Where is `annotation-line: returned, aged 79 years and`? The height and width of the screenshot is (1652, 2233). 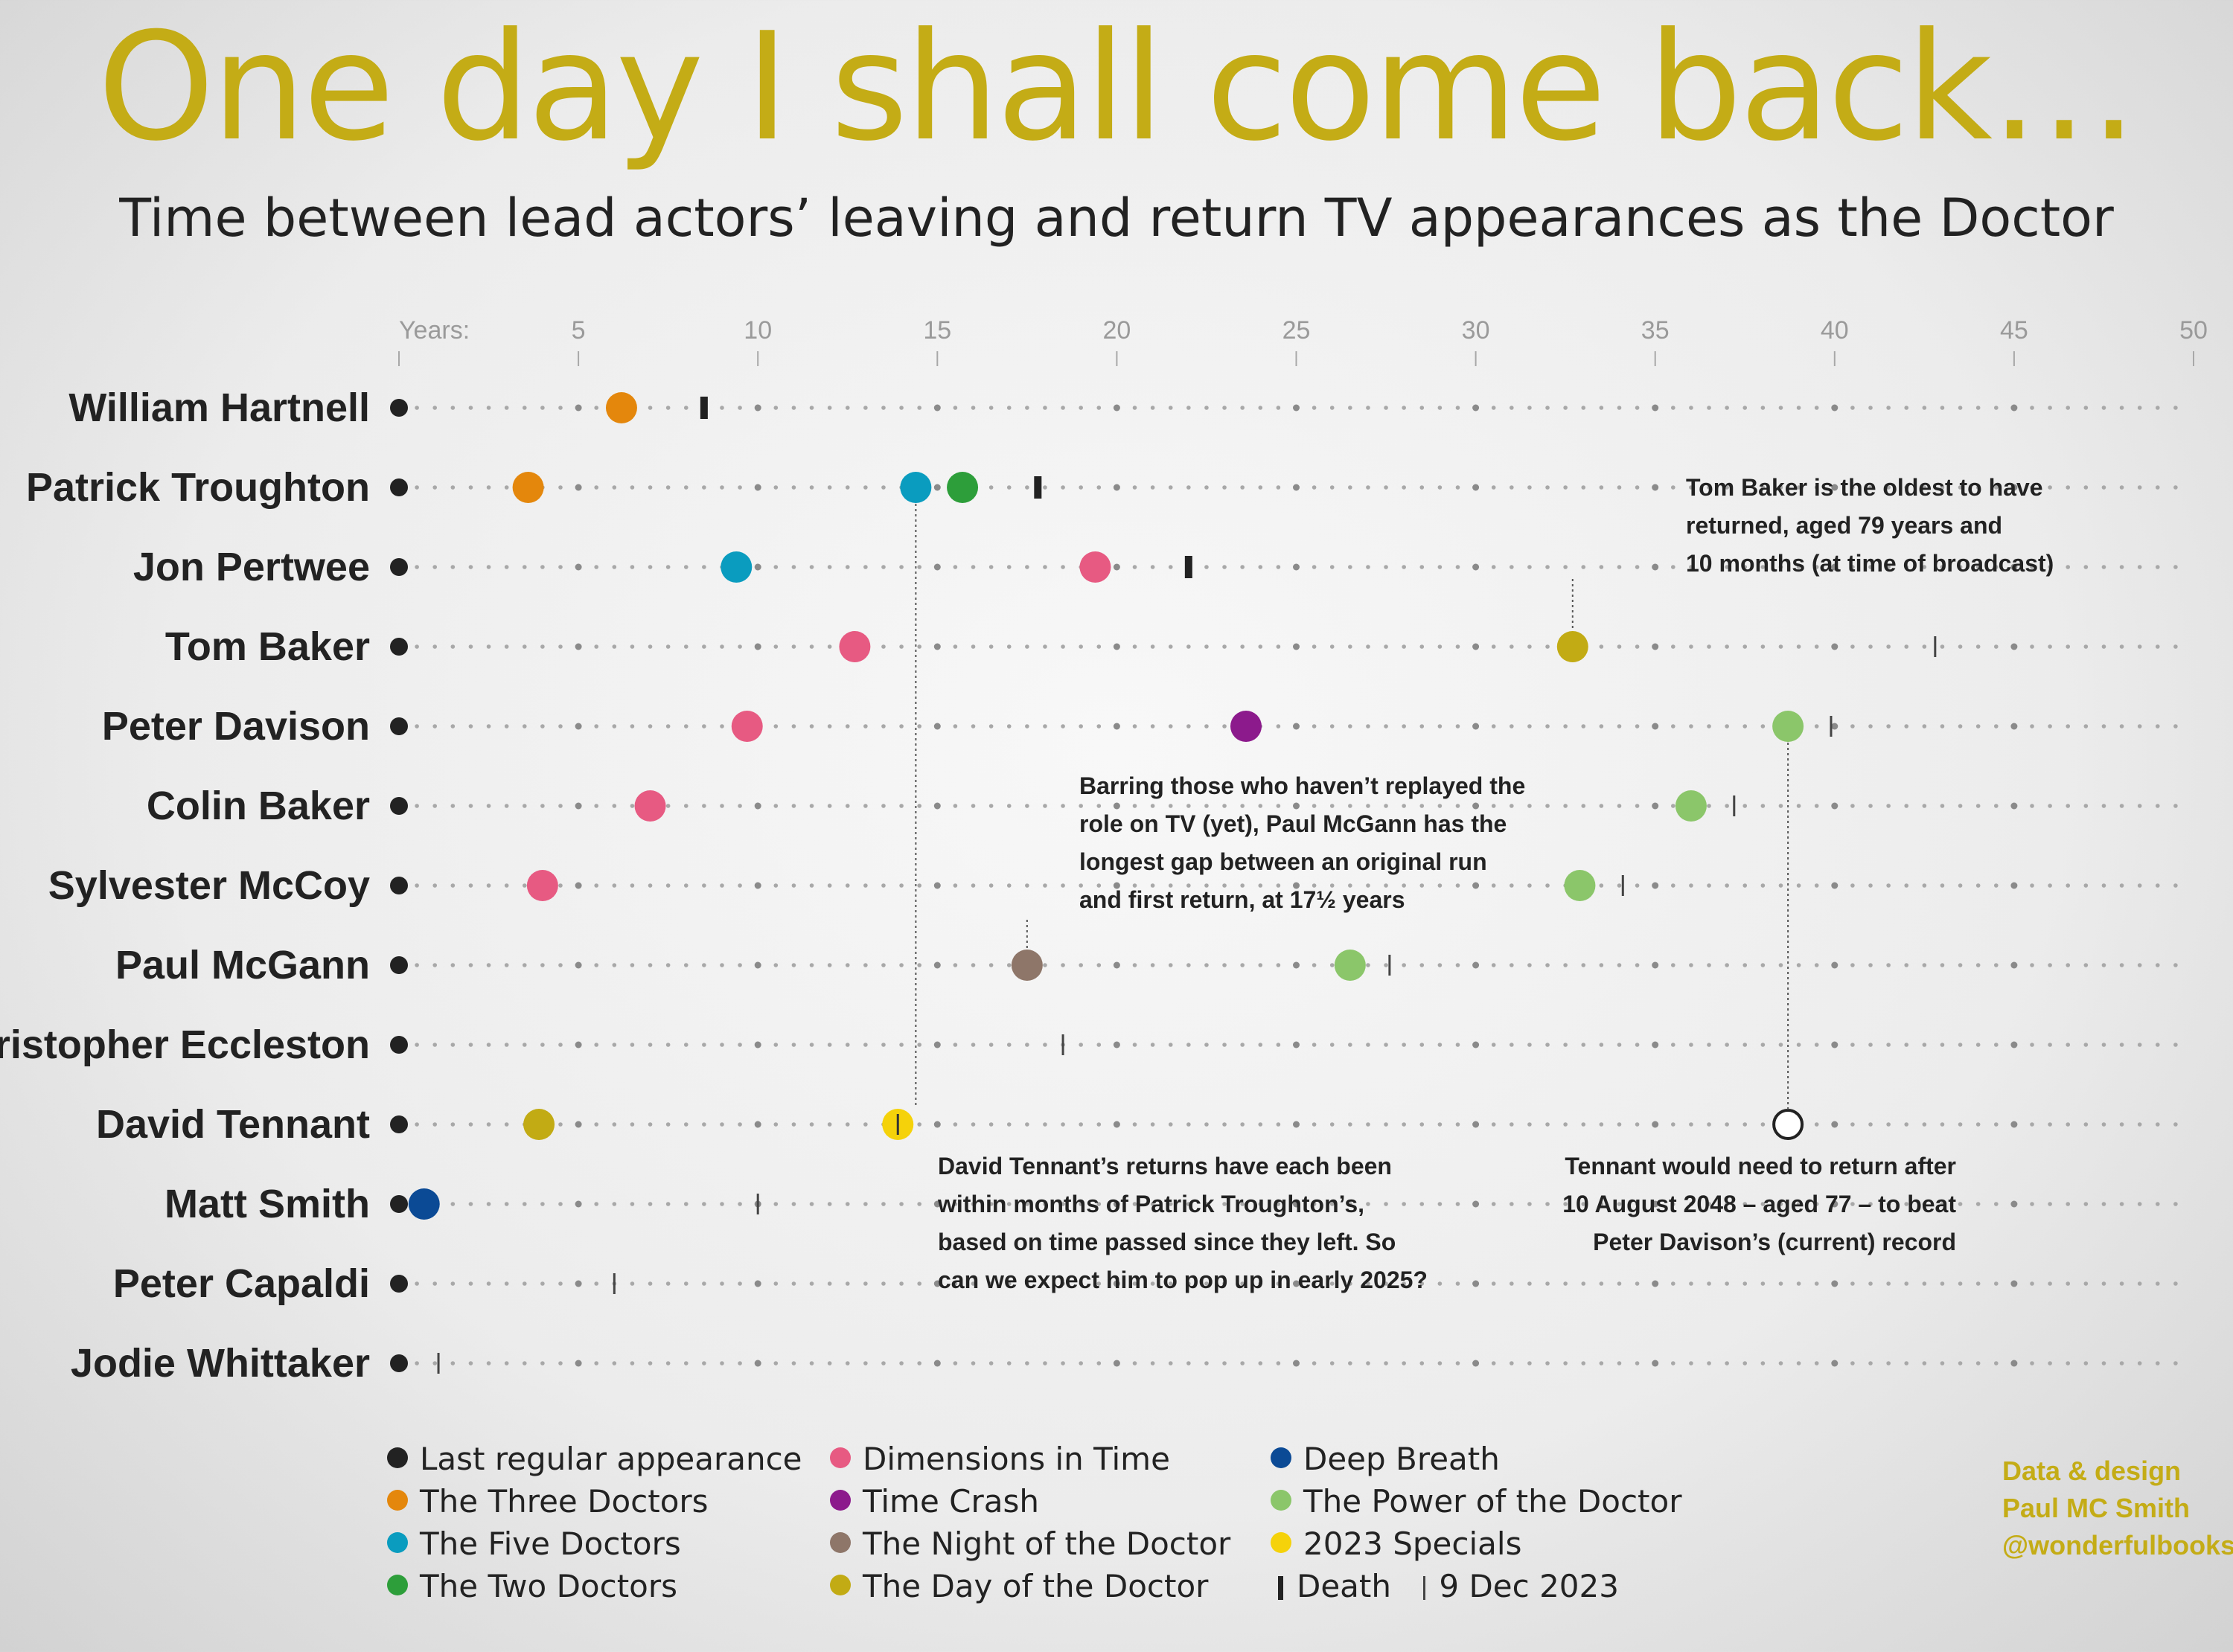
annotation-line: returned, aged 79 years and is located at coordinates (1844, 525).